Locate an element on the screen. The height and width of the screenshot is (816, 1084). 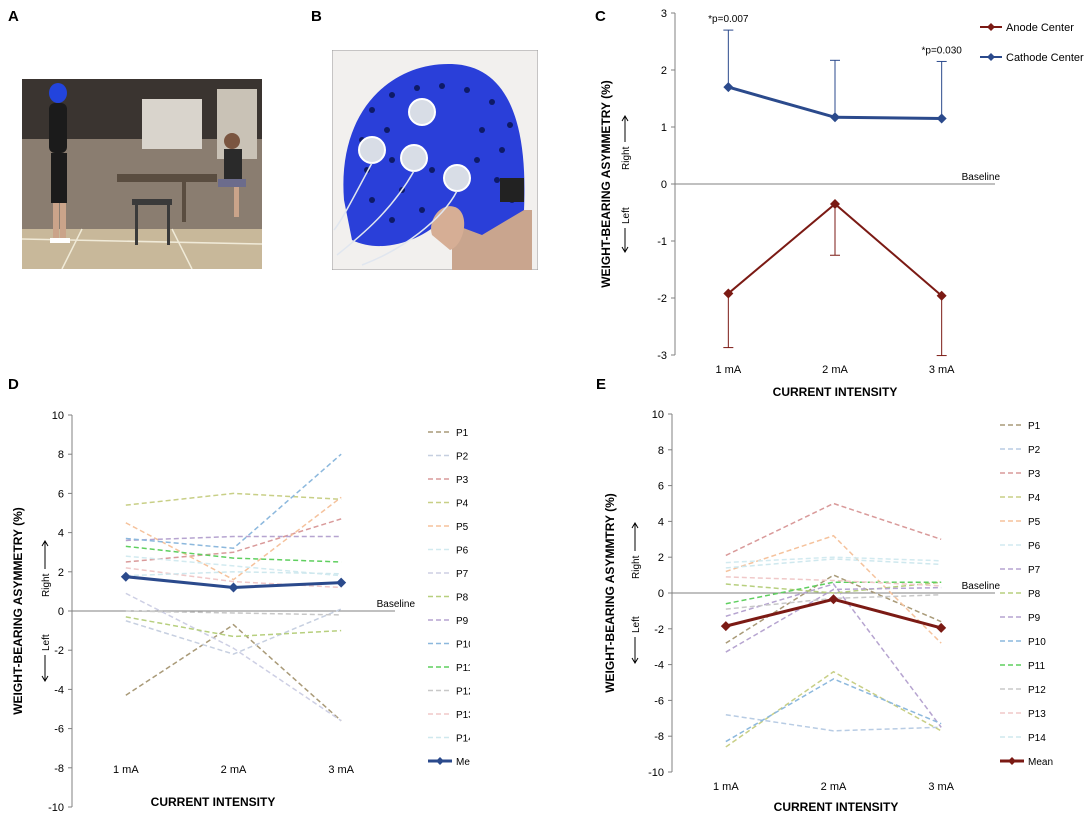
y-axis-title: WEIGHT-BEARING ASYMMTRY (%) is located at coordinates (610, 593).